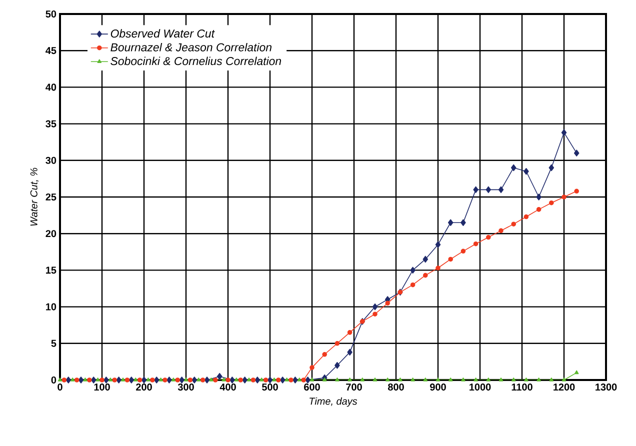  Describe the element at coordinates (522, 387) in the screenshot. I see `x-tick-label: 1100` at that location.